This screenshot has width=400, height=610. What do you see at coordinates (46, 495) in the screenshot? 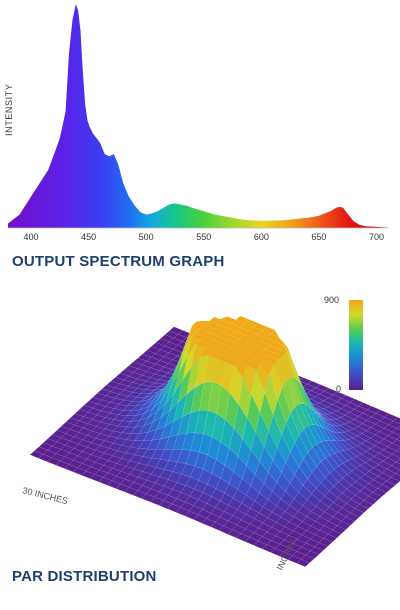
I see `par-x-dimension-label: 30 INCHES` at bounding box center [46, 495].